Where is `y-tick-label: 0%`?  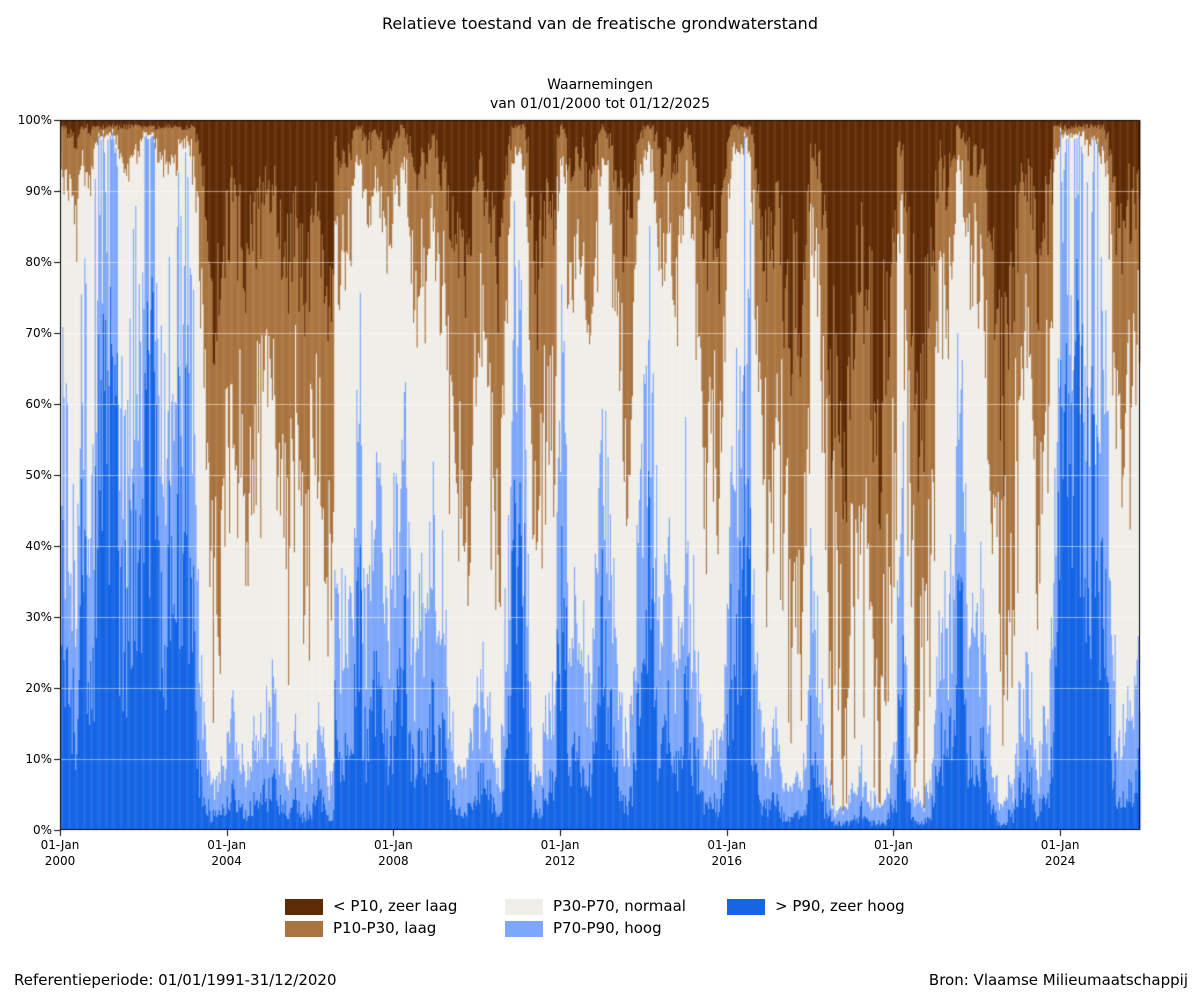 y-tick-label: 0% is located at coordinates (42, 830).